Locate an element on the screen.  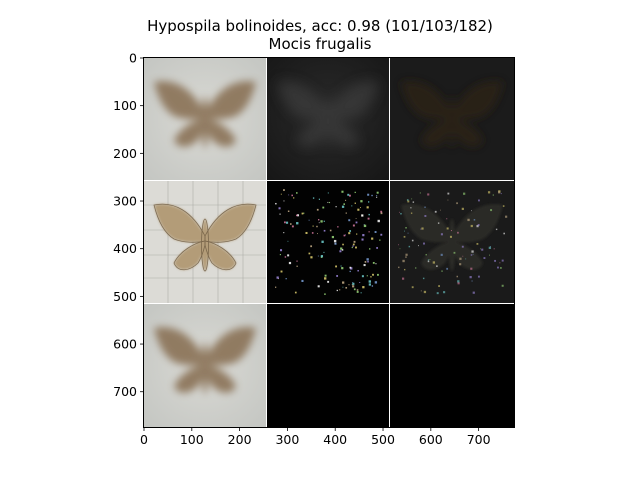
tile-r1-c0 is located at coordinates (205, 242).